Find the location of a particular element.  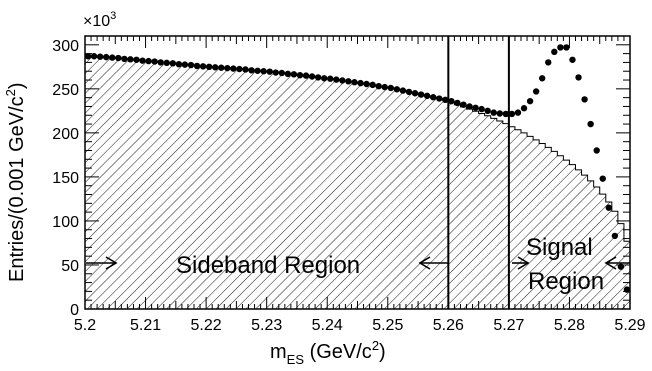

y-tick-label: 250 is located at coordinates (65, 90).